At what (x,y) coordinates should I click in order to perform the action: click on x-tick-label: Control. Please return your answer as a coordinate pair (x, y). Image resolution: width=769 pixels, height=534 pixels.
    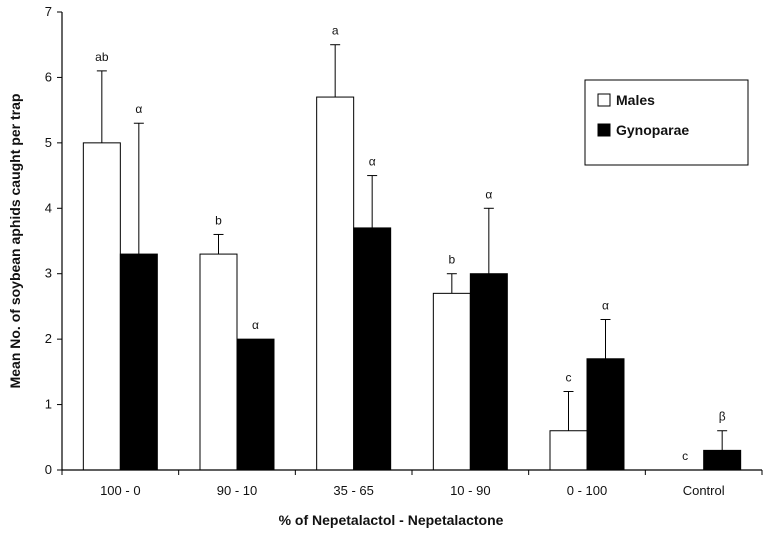
    Looking at the image, I should click on (704, 490).